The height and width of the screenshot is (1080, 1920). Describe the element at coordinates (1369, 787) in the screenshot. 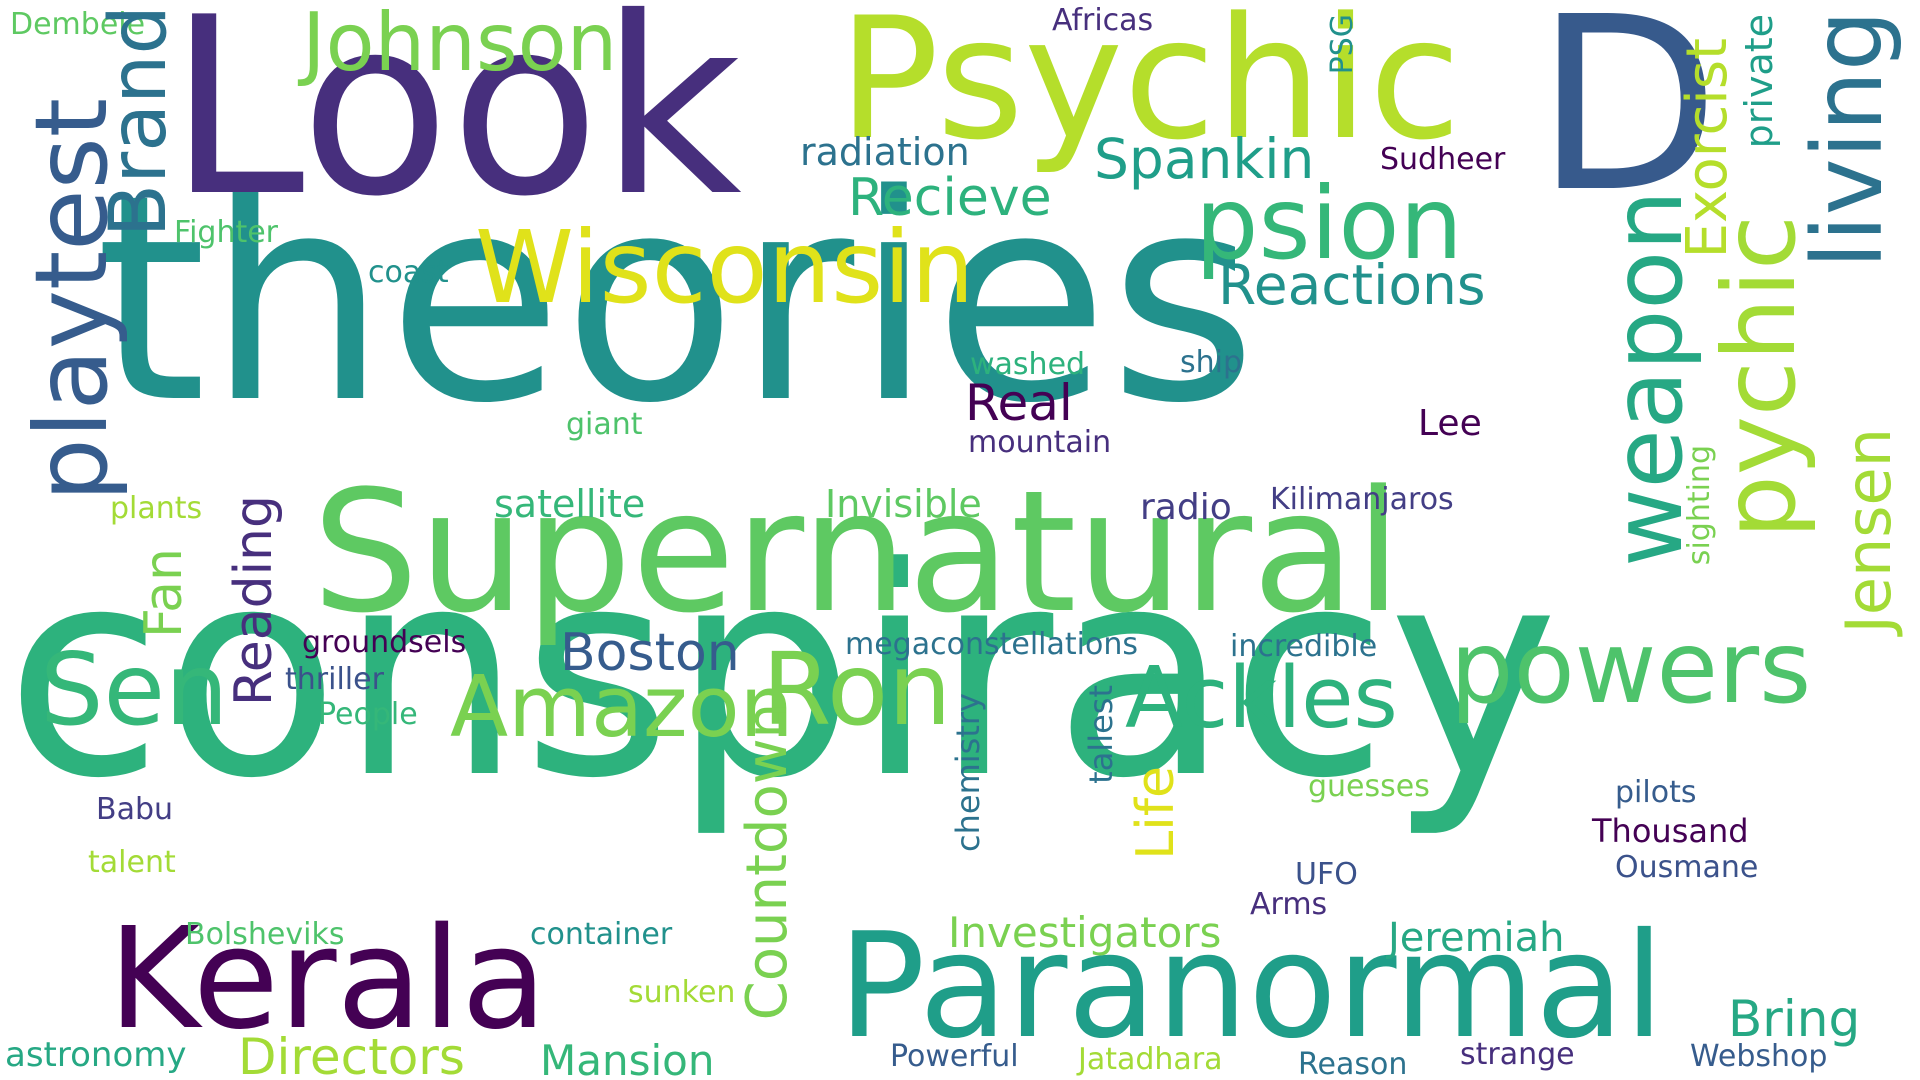

I see `word-guesses: guesses` at that location.